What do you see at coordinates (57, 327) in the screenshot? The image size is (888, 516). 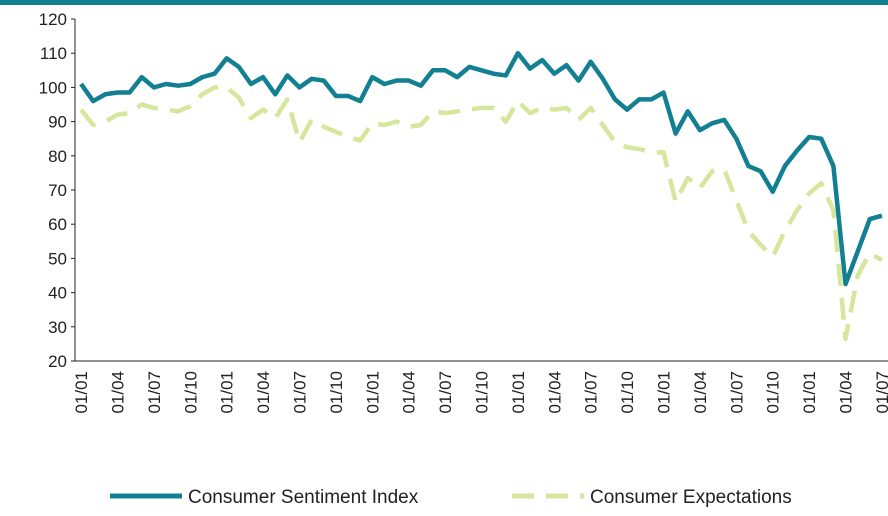 I see `y-tick-label: 30` at bounding box center [57, 327].